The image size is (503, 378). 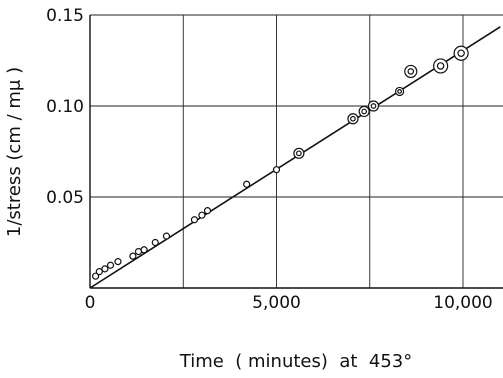 What do you see at coordinates (90, 303) in the screenshot?
I see `x-tick-label: 0` at bounding box center [90, 303].